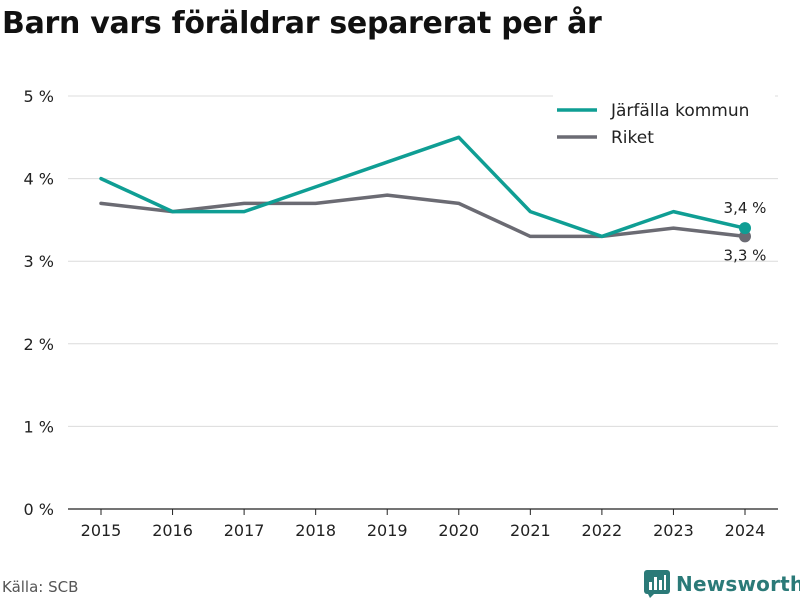 The width and height of the screenshot is (800, 600). I want to click on x-tick-label: 2021, so click(530, 530).